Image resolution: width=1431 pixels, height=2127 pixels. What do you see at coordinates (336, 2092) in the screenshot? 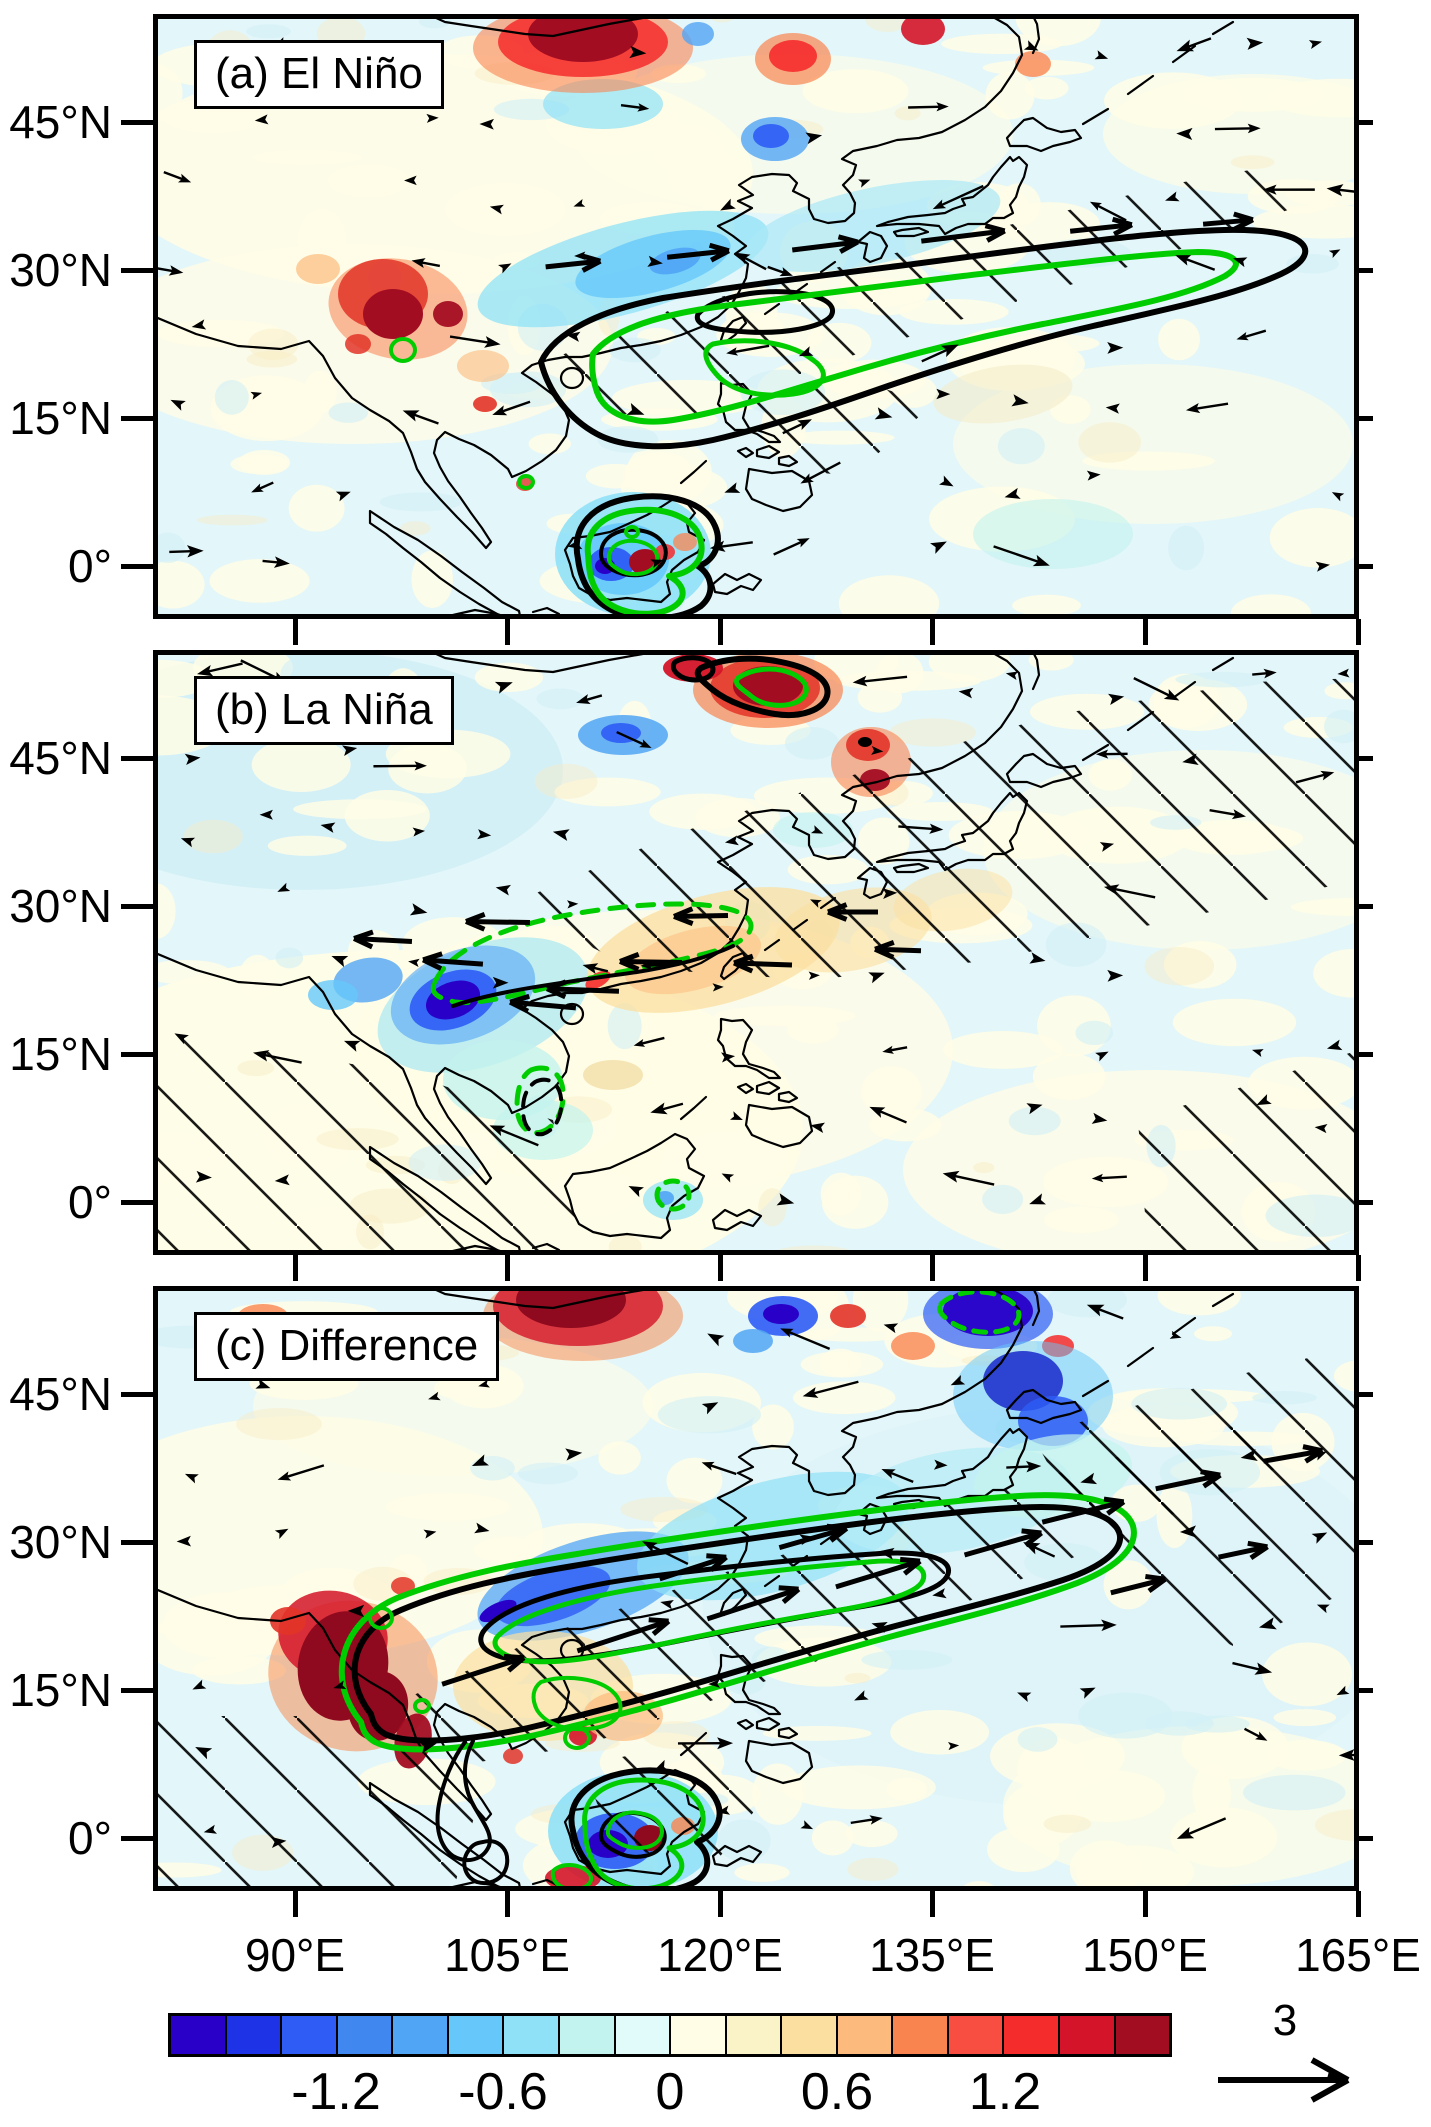
I see `colorbar-tick--1.2: -1.2` at bounding box center [336, 2092].